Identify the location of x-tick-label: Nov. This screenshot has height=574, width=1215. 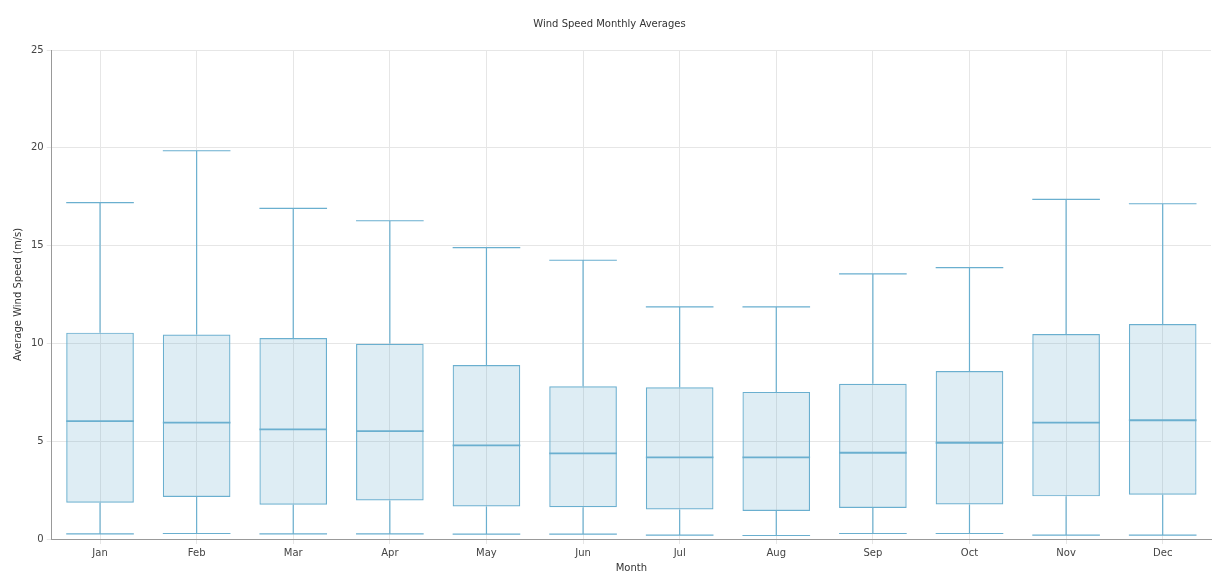
(1066, 552).